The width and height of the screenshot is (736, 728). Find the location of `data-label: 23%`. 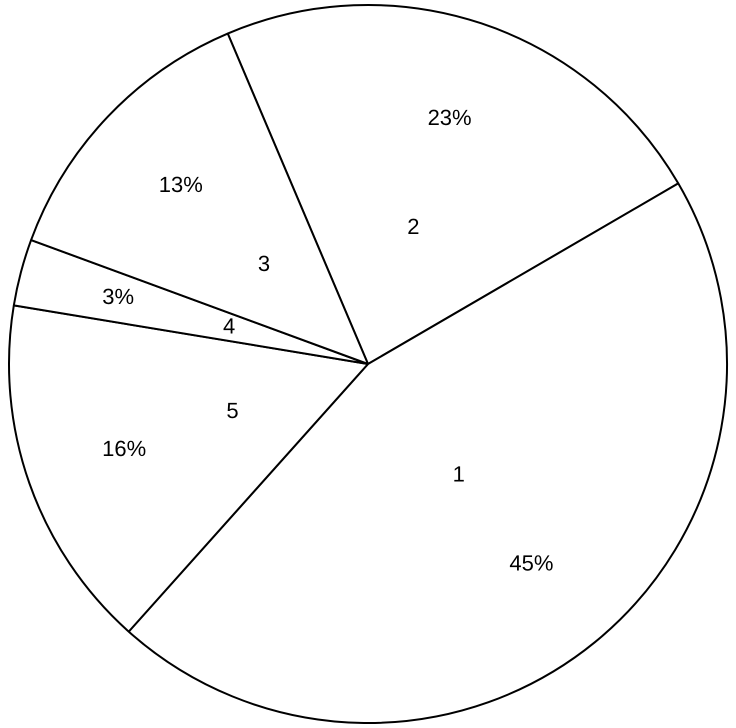

data-label: 23% is located at coordinates (450, 117).